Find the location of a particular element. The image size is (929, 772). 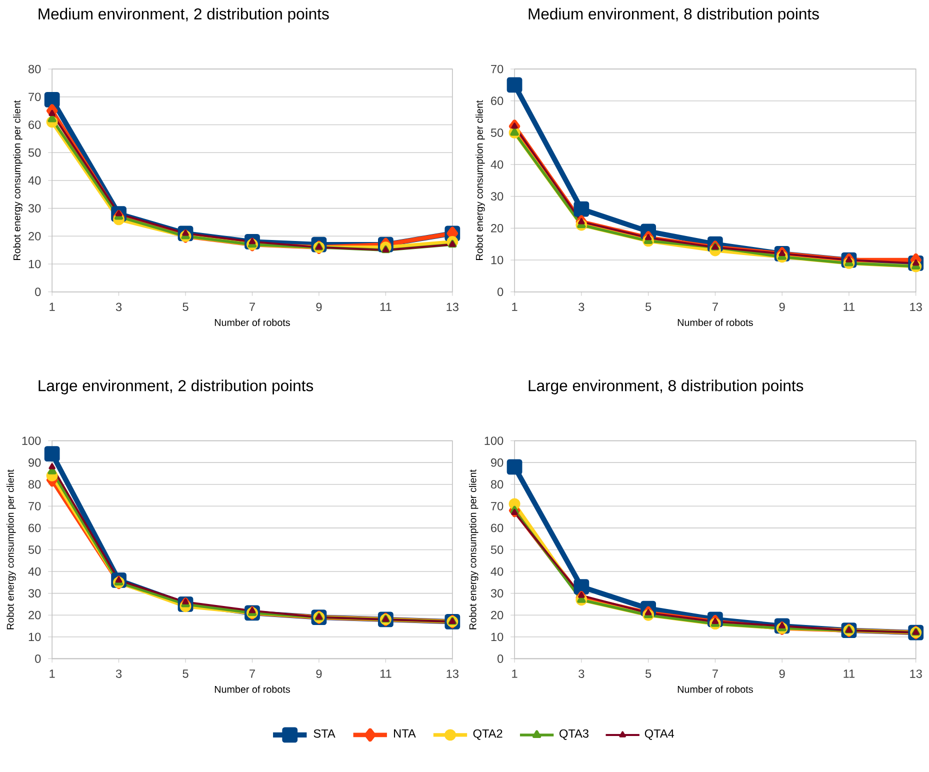

chart-title: Medium environment, 8 distribution points is located at coordinates (673, 15).